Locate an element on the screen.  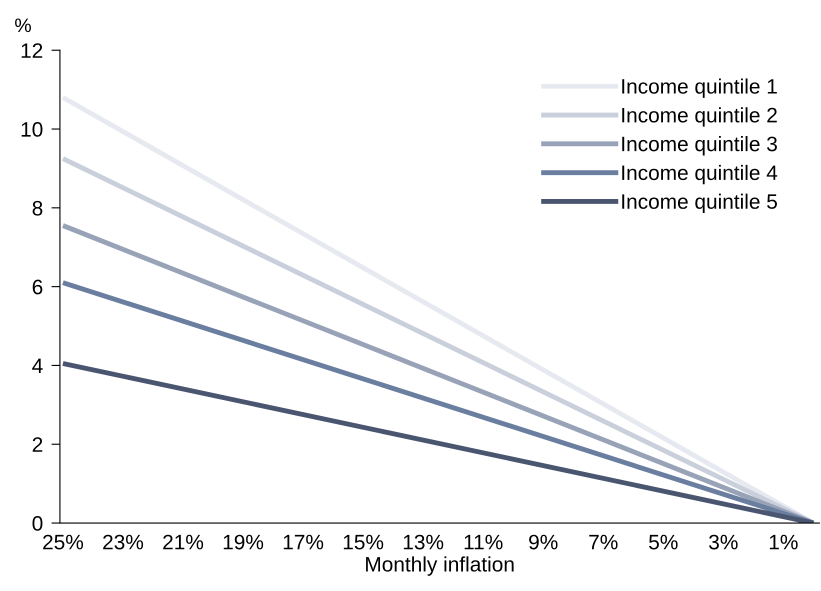
x-tick-label: 5% is located at coordinates (663, 542).